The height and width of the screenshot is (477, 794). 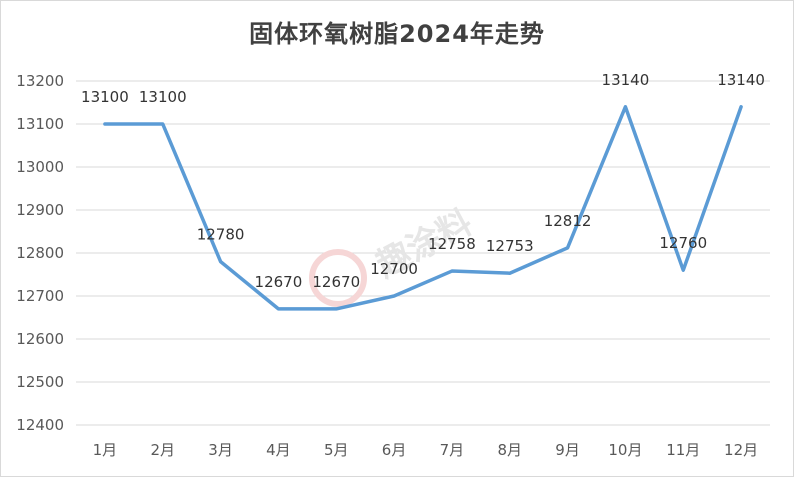 I want to click on x-tick-label: 11月, so click(x=683, y=450).